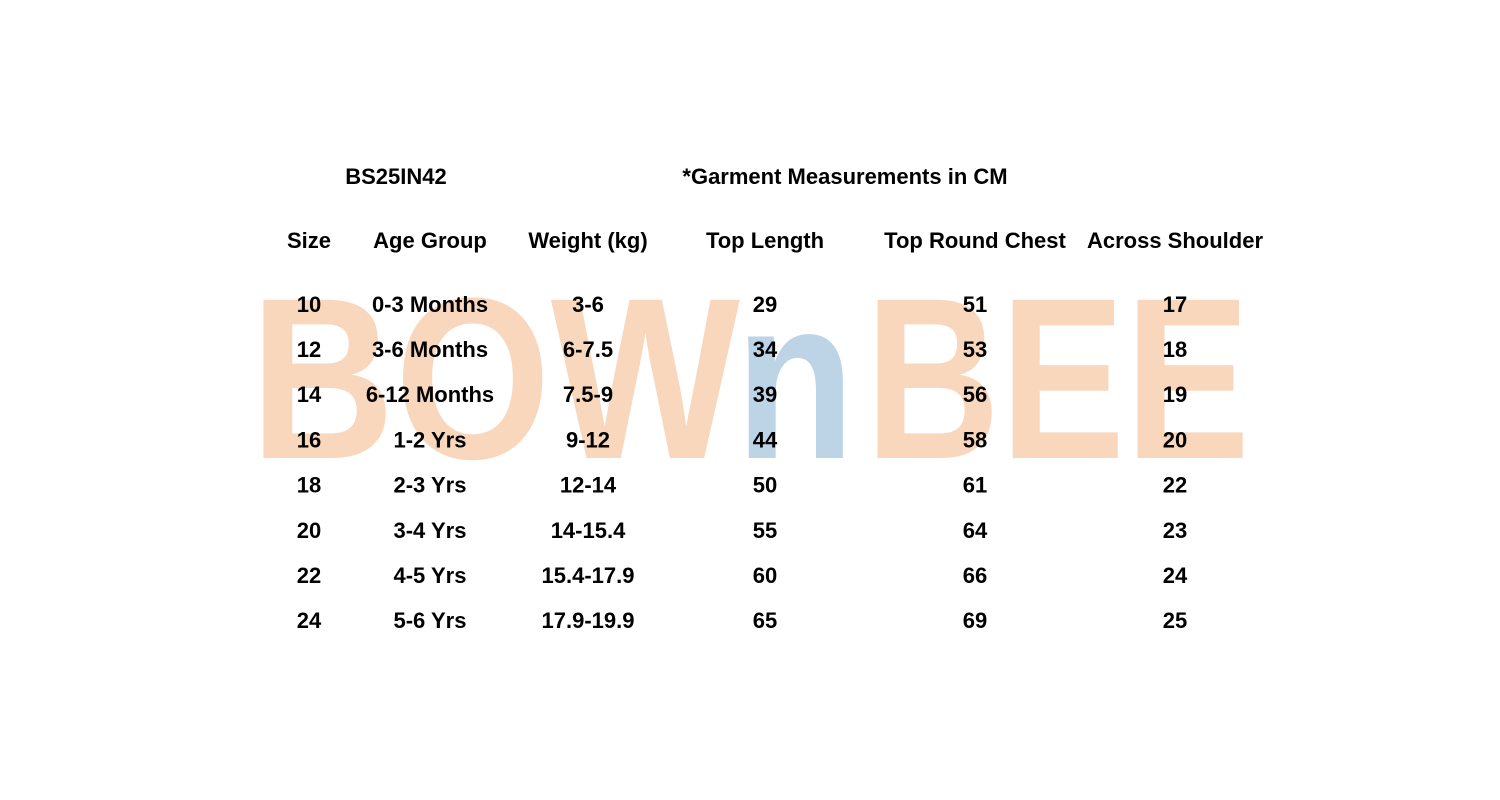  Describe the element at coordinates (765, 530) in the screenshot. I see `table-cell: 55` at that location.